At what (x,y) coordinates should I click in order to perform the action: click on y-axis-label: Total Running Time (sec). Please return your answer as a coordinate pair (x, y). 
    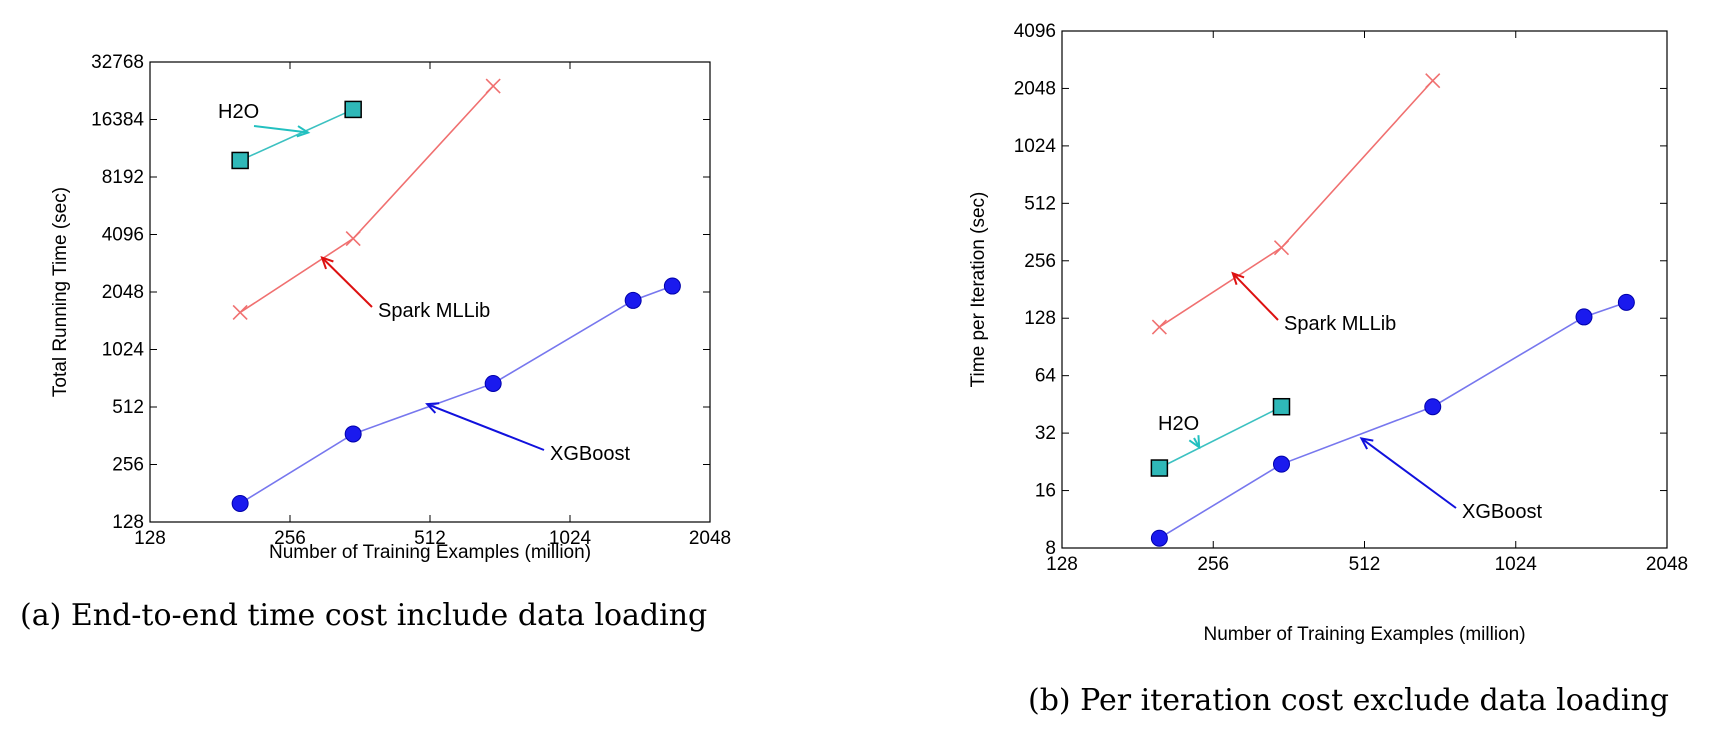
    Looking at the image, I should click on (60, 292).